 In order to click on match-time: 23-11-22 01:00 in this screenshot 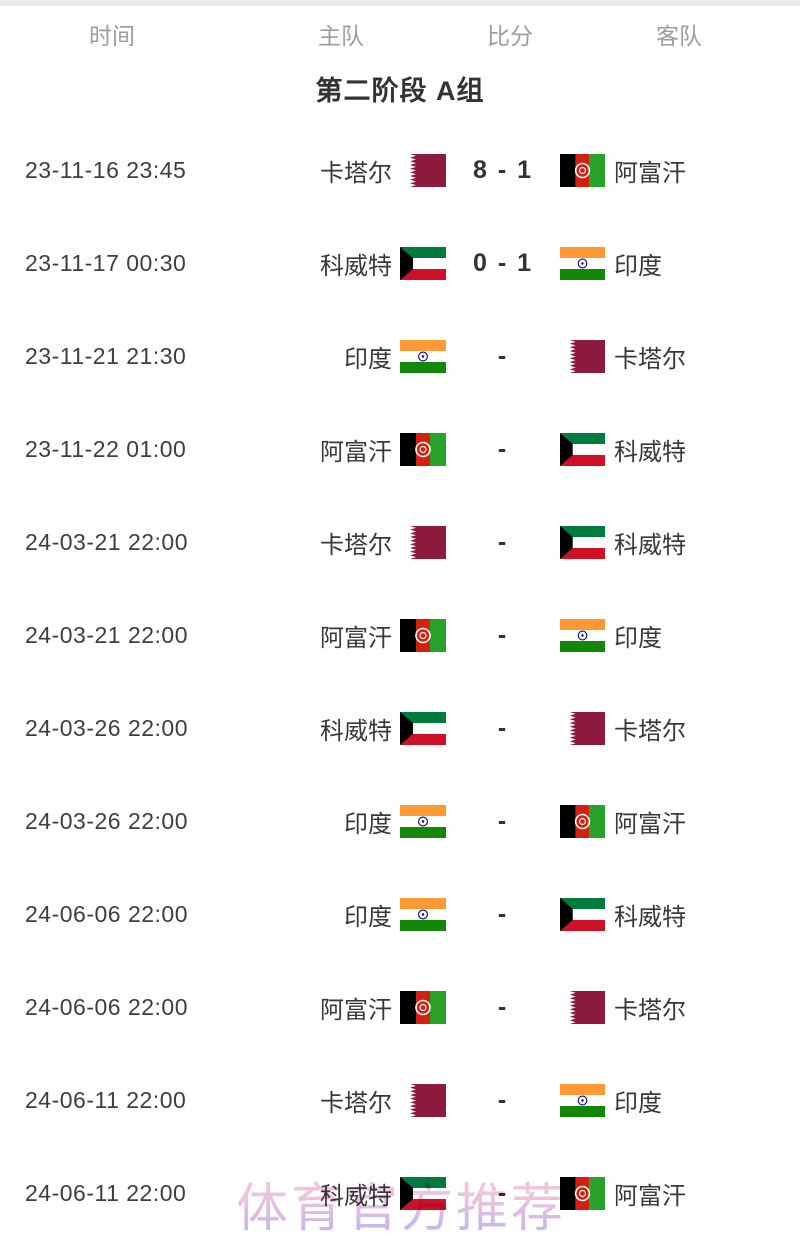, I will do `click(106, 449)`.